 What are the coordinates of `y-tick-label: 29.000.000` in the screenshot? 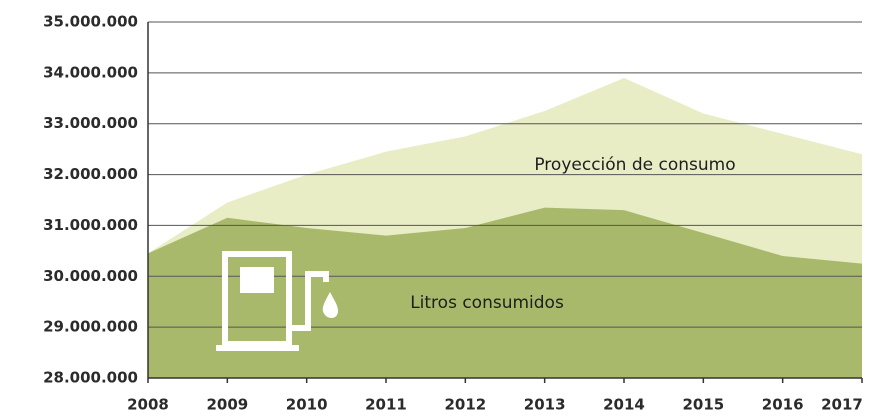 It's located at (90, 327).